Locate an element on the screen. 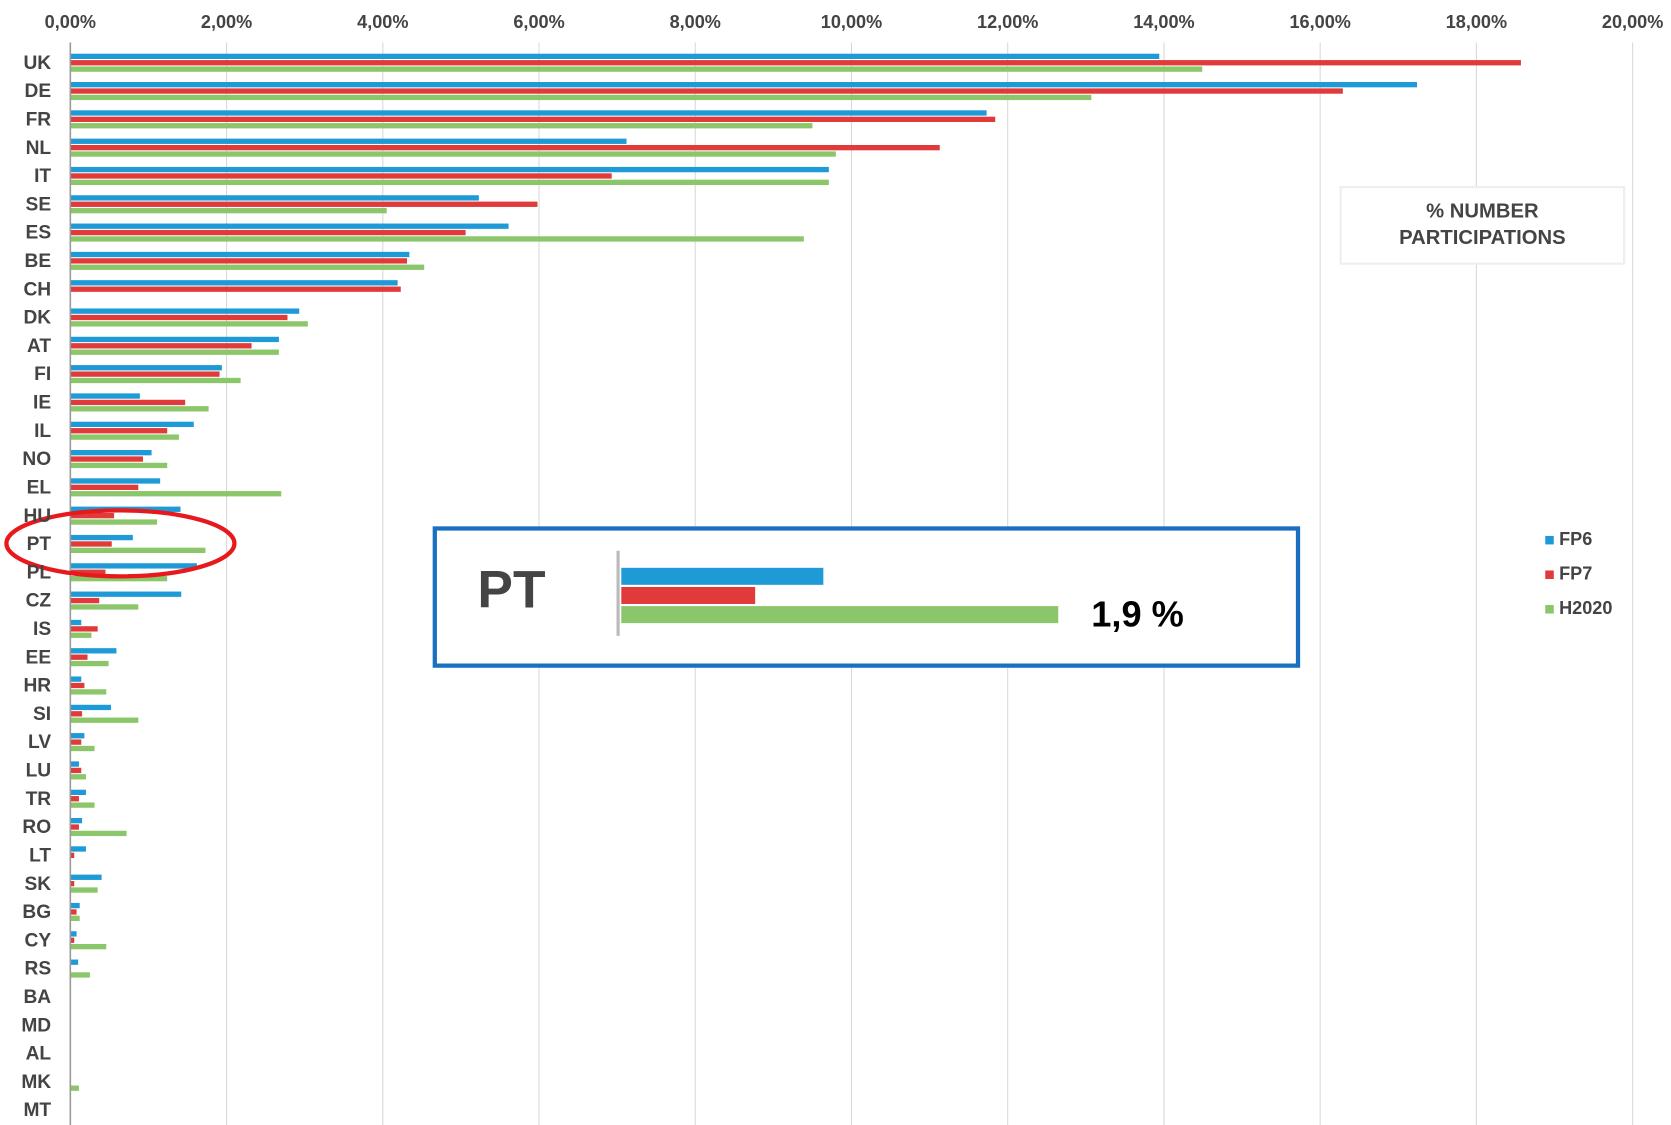 The width and height of the screenshot is (1671, 1125). y-tick-label: BE is located at coordinates (37, 261).